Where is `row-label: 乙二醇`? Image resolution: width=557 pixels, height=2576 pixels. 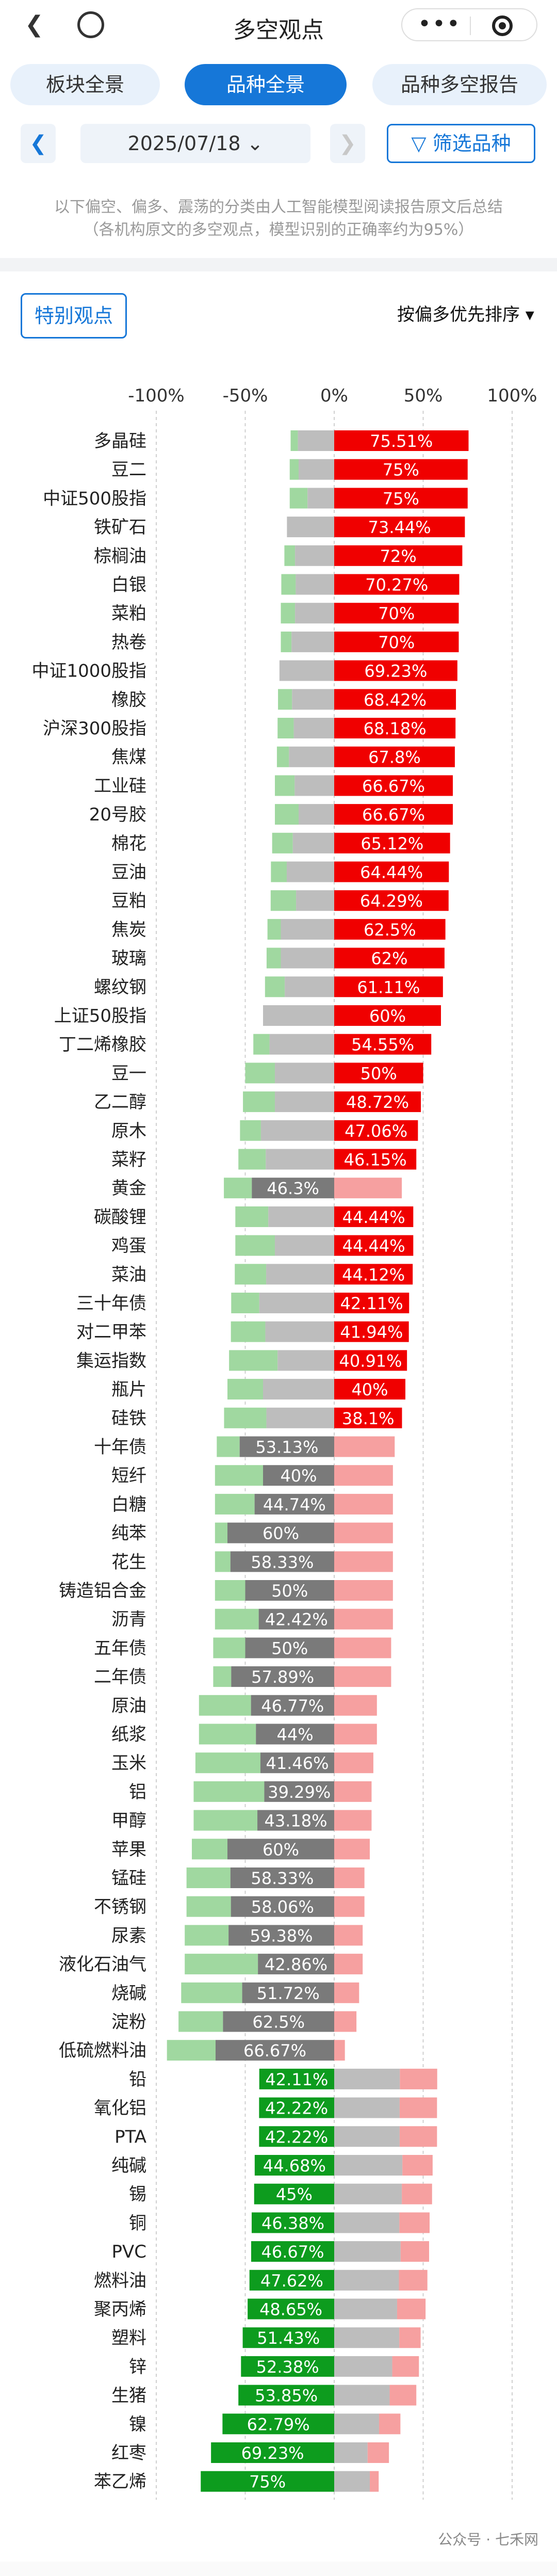
row-label: 乙二醇 is located at coordinates (120, 1103).